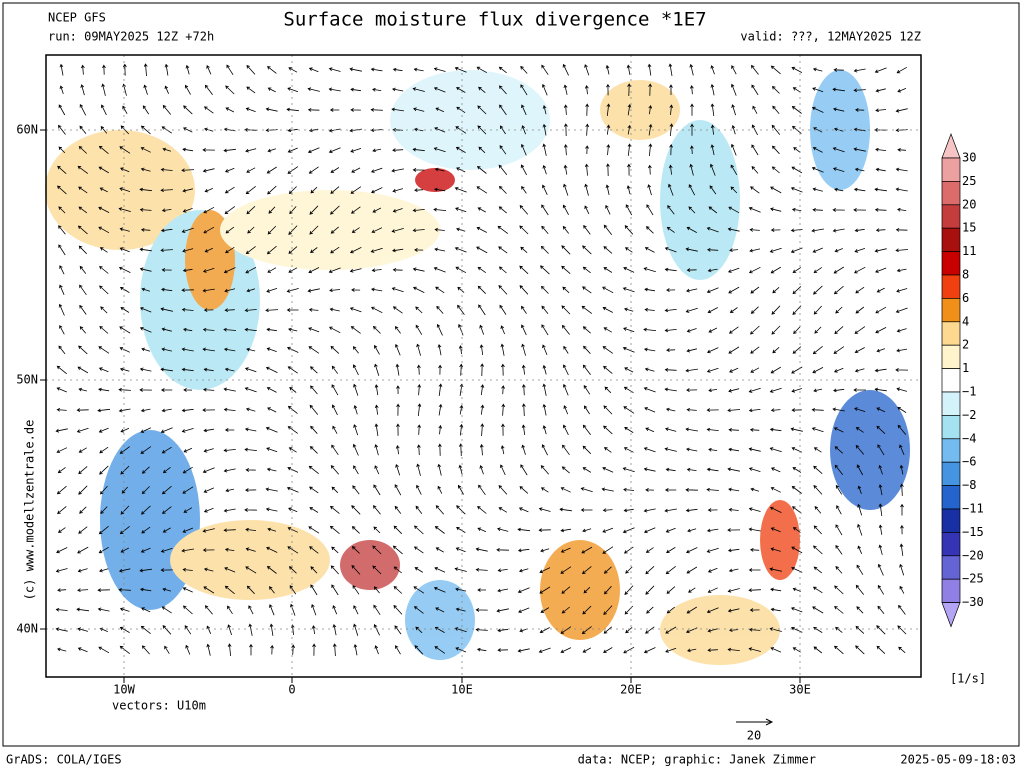 This screenshot has width=1024, height=772. I want to click on colorbar-label: −4, so click(969, 438).